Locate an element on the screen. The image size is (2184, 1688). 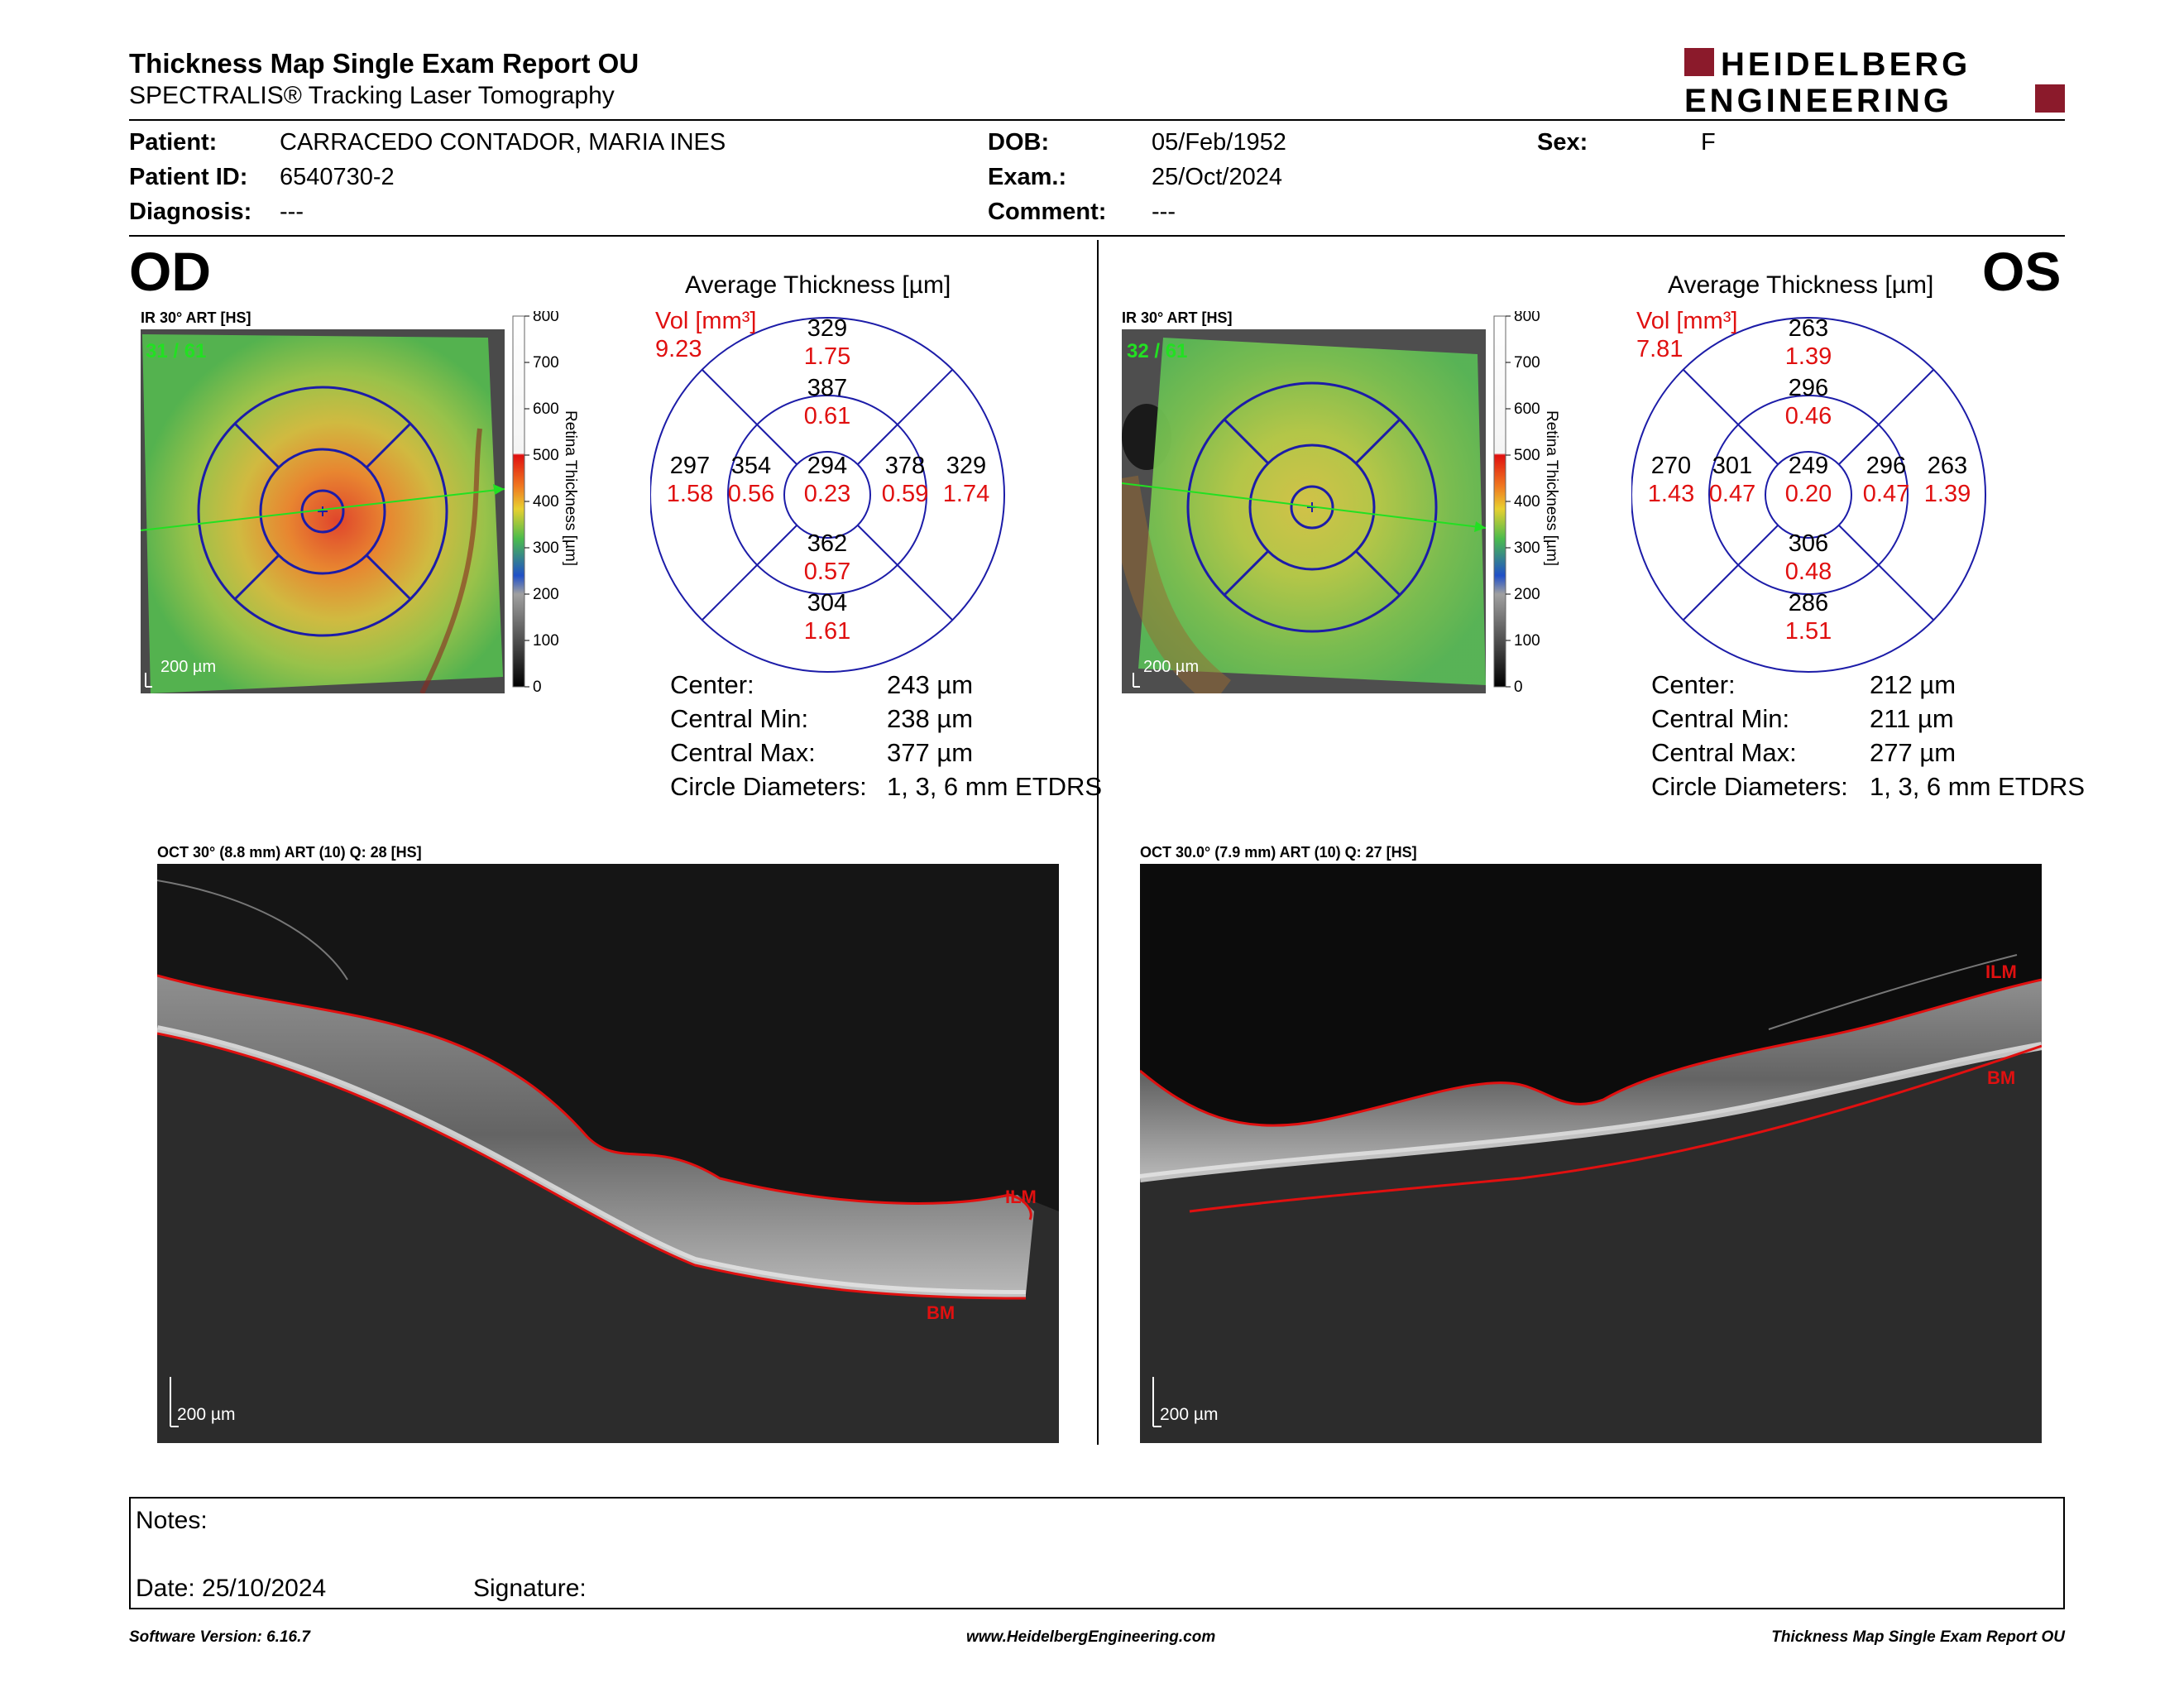
bm-label-os: BM is located at coordinates (2001, 1077).